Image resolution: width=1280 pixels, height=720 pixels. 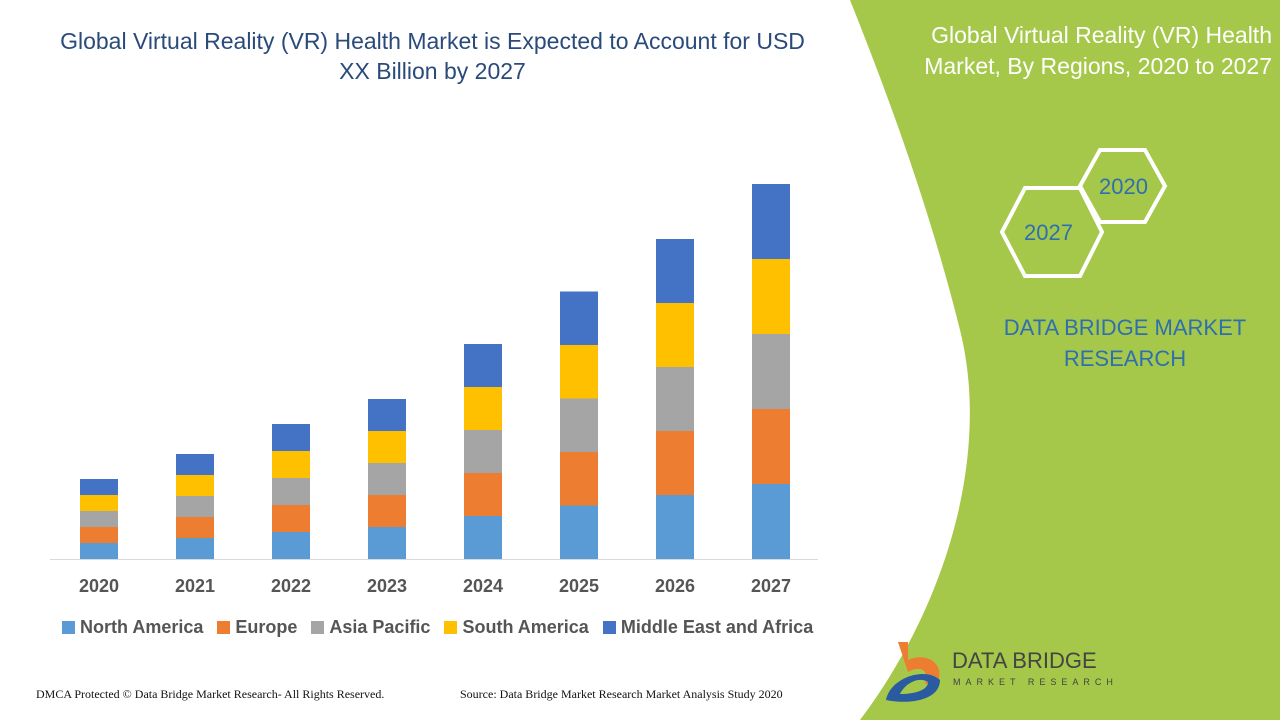 What do you see at coordinates (195, 586) in the screenshot?
I see `x-tick-label: 2021` at bounding box center [195, 586].